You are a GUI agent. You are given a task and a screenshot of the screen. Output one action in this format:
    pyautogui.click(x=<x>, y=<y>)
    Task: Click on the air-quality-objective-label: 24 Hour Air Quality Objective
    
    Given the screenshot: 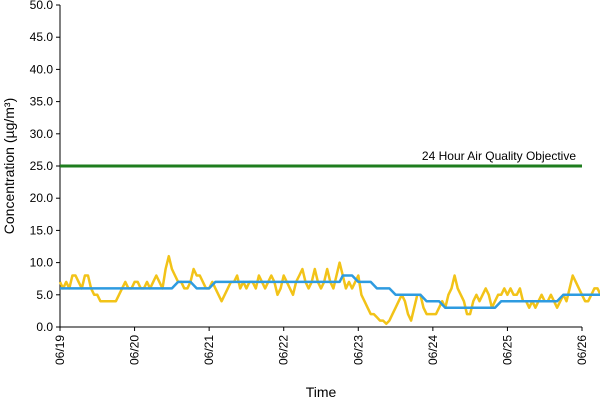 What is the action you would take?
    pyautogui.click(x=499, y=156)
    